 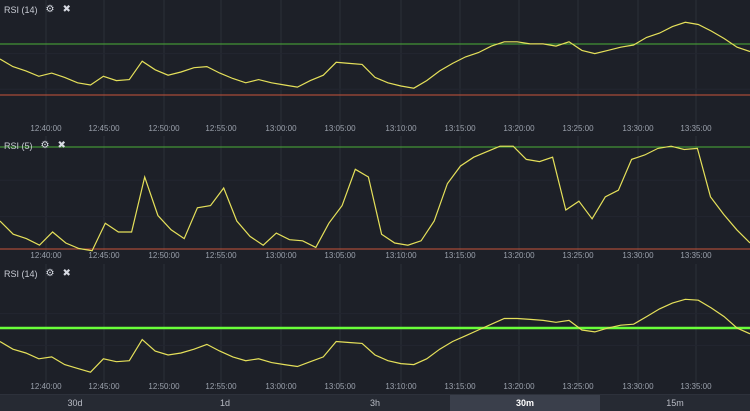 What do you see at coordinates (18, 146) in the screenshot?
I see `indicator-label: RSI (5)` at bounding box center [18, 146].